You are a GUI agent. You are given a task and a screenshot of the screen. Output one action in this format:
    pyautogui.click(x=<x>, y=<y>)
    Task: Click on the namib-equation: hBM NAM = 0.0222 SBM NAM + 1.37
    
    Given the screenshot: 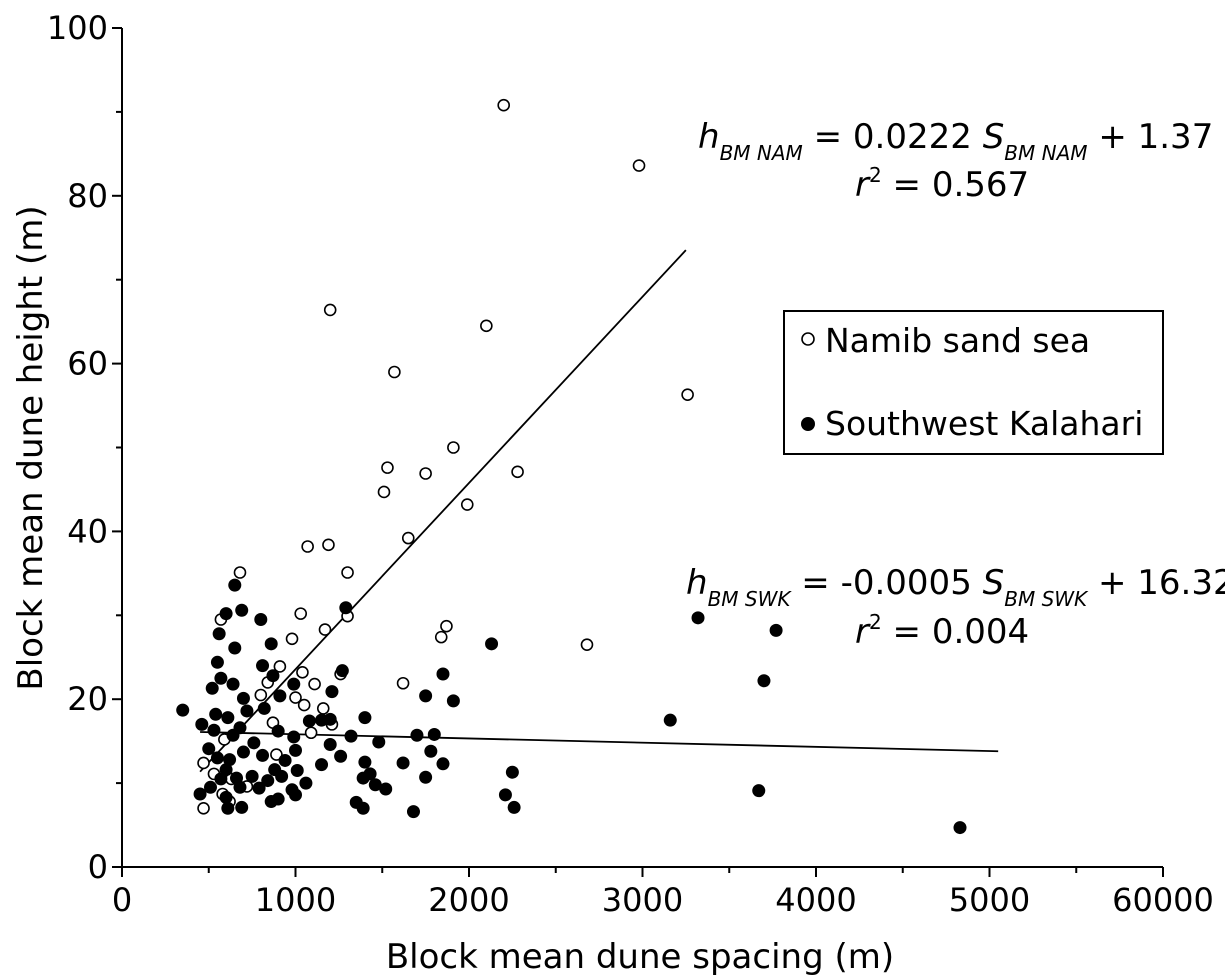 What is the action you would take?
    pyautogui.click(x=955, y=141)
    